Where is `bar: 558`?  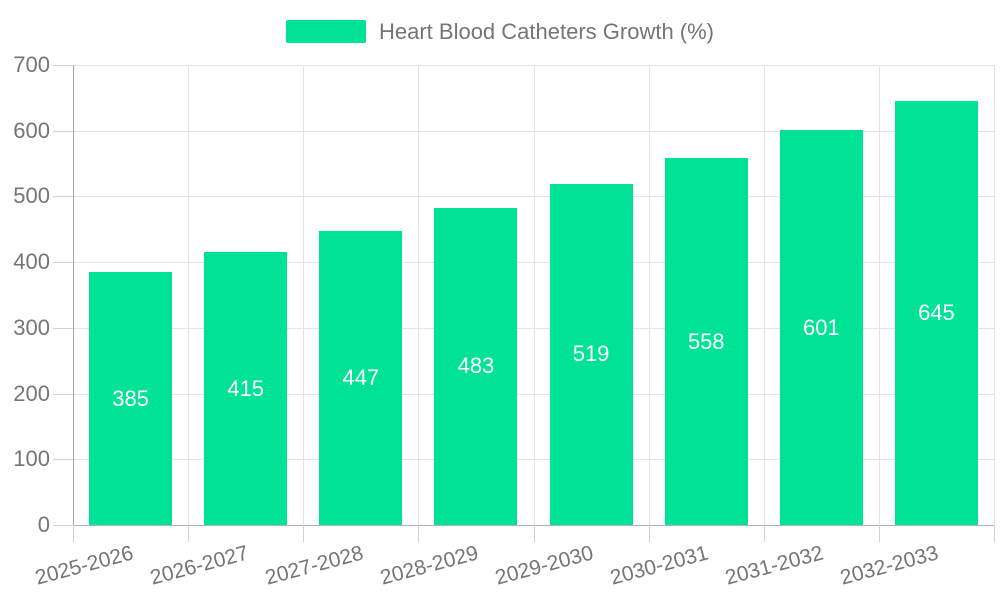
bar: 558 is located at coordinates (706, 341).